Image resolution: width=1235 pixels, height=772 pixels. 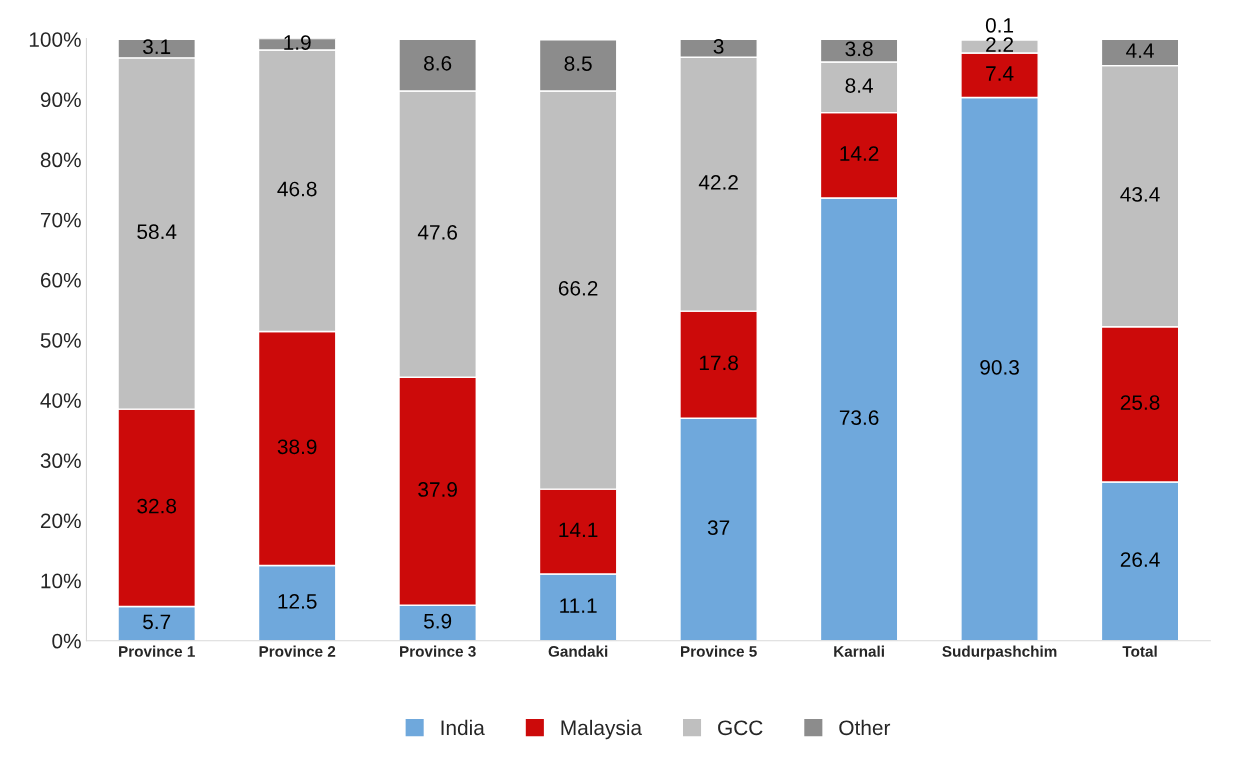 What do you see at coordinates (60, 400) in the screenshot?
I see `y-tick-label: 40%` at bounding box center [60, 400].